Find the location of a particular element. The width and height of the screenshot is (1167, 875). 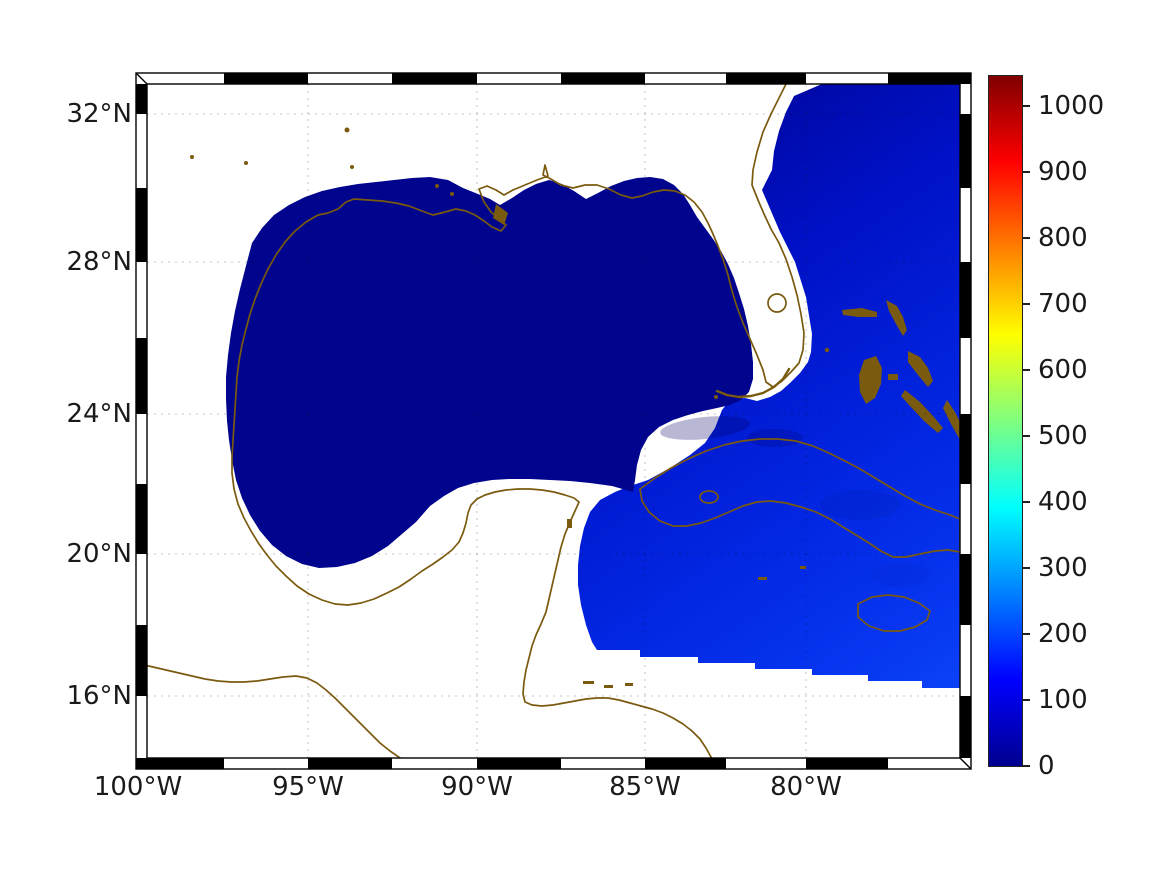

cayman-island-east is located at coordinates (803, 567).